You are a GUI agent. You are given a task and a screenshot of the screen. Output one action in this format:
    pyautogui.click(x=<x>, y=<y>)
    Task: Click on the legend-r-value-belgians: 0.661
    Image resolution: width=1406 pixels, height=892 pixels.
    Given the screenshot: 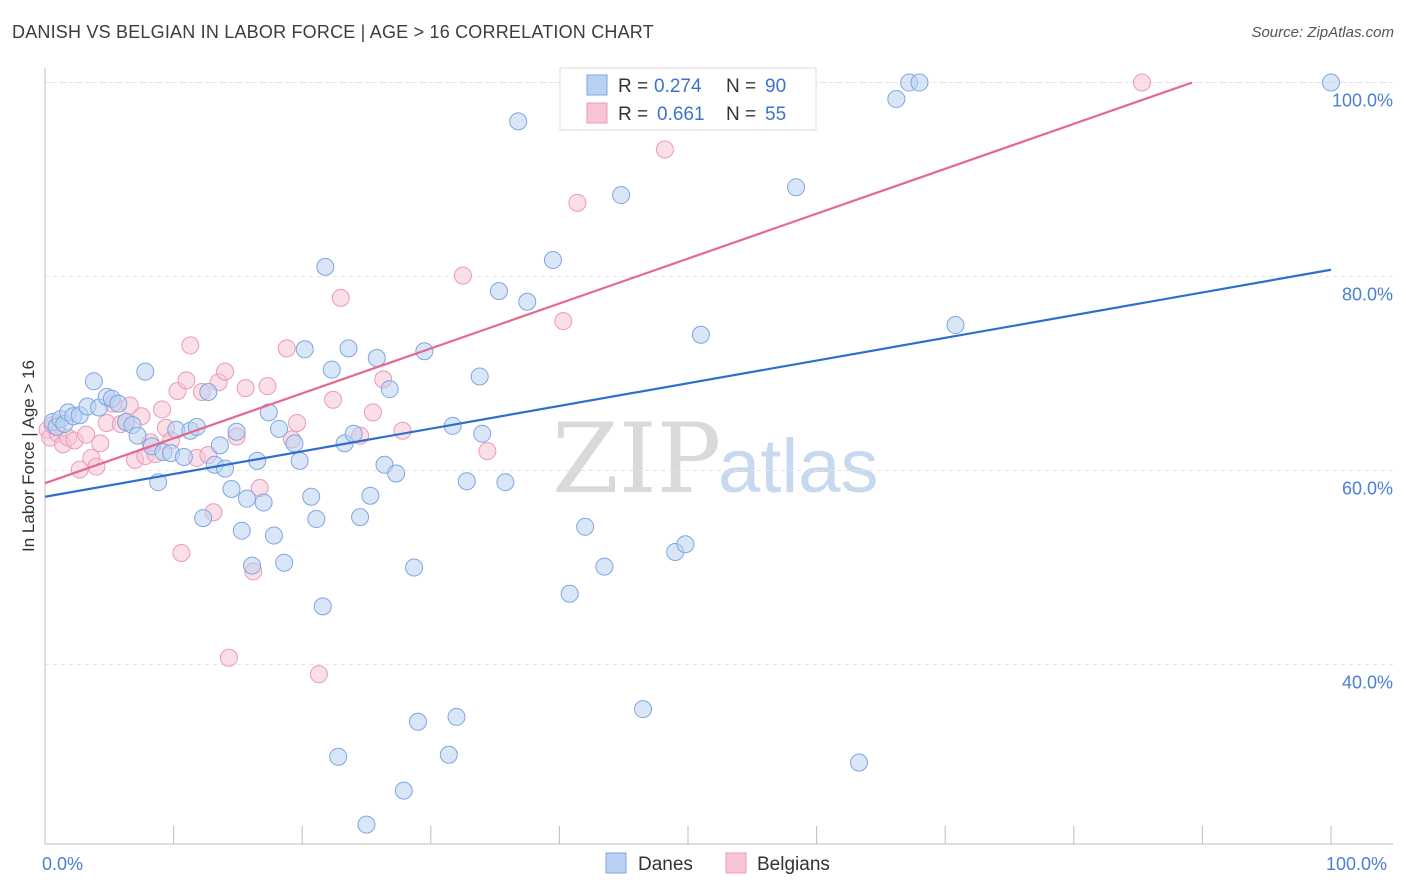 What is the action you would take?
    pyautogui.click(x=681, y=114)
    